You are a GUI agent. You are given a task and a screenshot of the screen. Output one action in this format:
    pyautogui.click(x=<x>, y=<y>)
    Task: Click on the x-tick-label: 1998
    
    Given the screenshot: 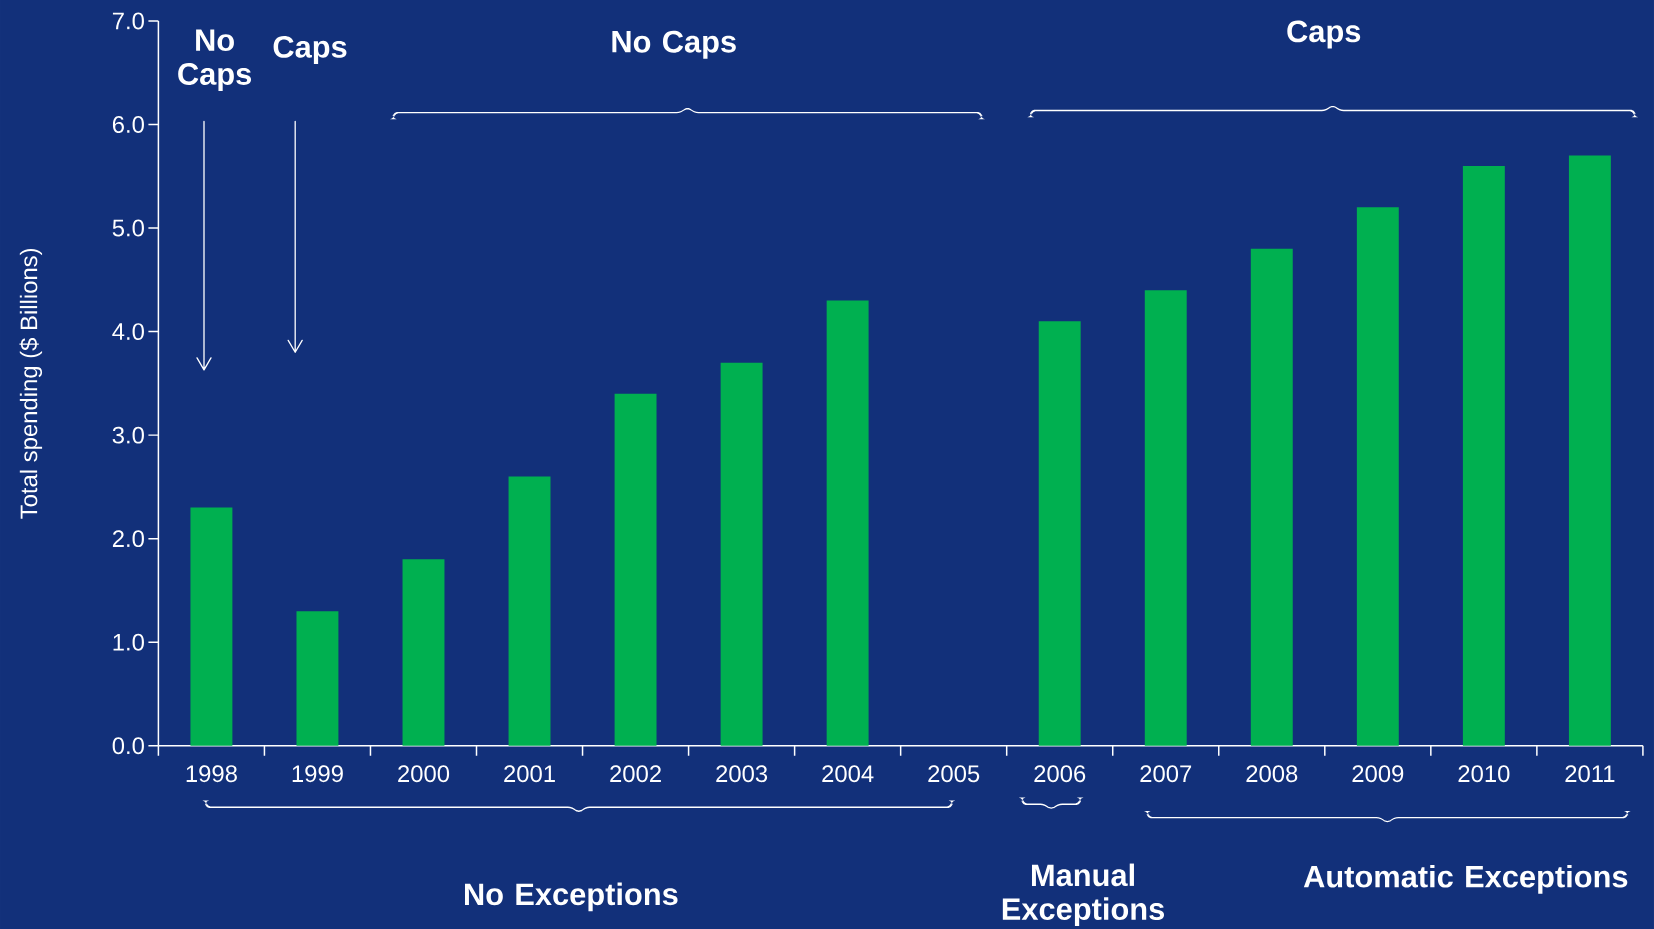 What is the action you would take?
    pyautogui.click(x=211, y=773)
    